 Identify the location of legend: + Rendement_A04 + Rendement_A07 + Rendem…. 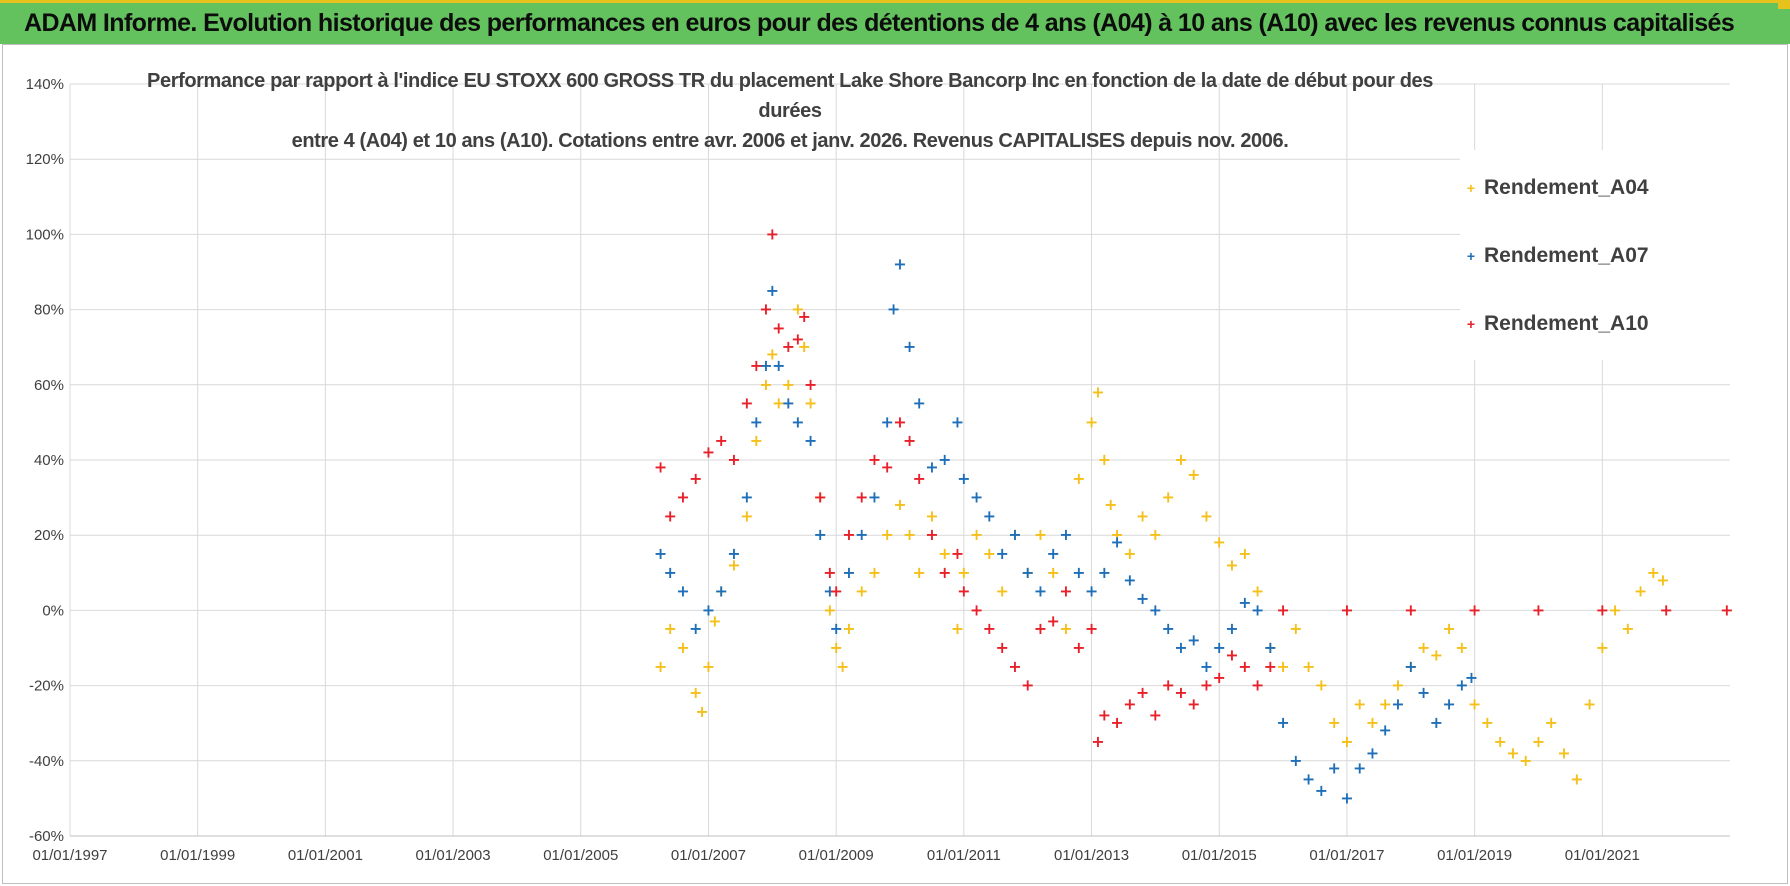
(1595, 255).